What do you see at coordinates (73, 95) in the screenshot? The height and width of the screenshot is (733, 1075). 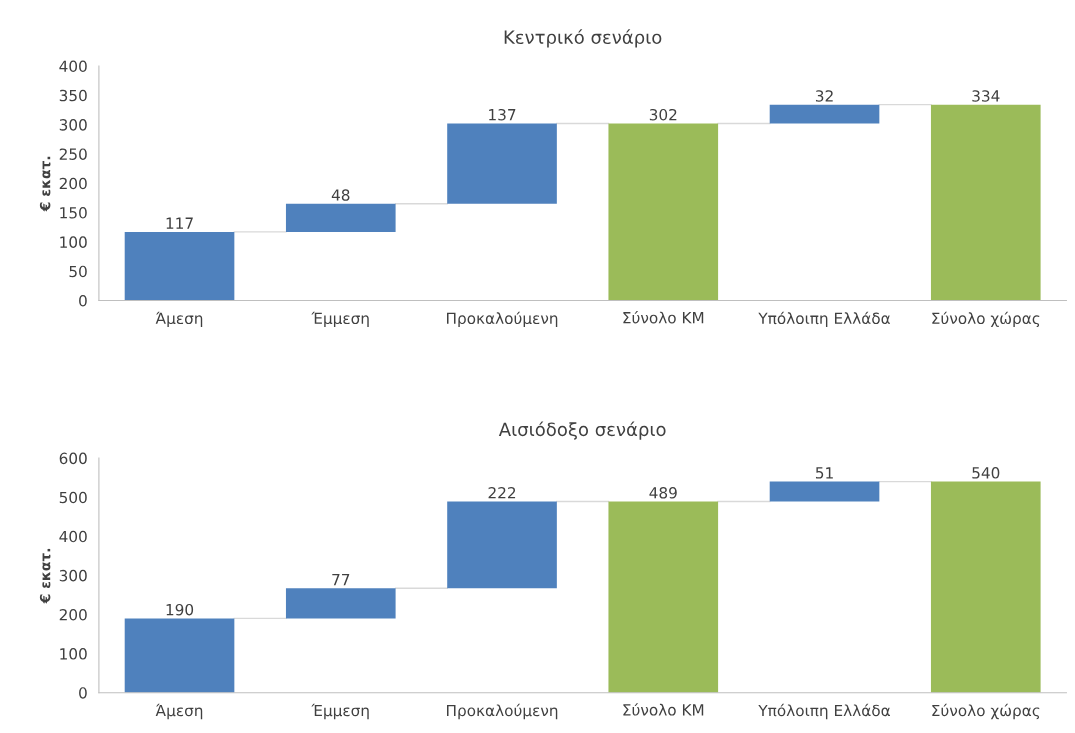 I see `y-tick-label: 350` at bounding box center [73, 95].